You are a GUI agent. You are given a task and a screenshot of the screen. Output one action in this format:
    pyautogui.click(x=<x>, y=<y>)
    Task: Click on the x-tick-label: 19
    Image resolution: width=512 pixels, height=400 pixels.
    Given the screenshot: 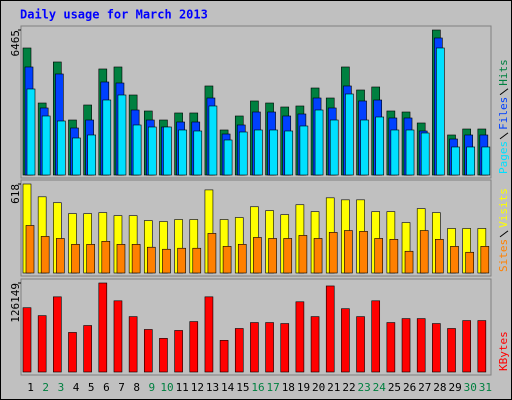 What is the action you would take?
    pyautogui.click(x=303, y=387)
    